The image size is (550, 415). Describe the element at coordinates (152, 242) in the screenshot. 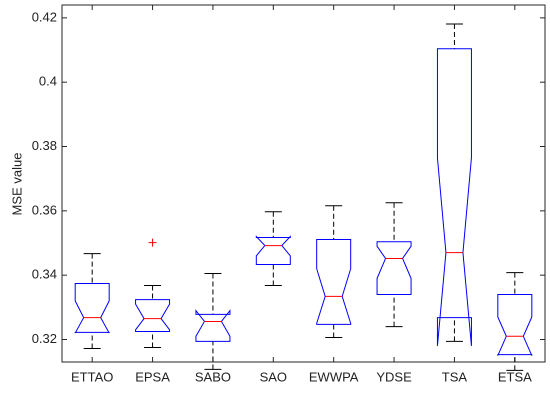

I see `outlier` at that location.